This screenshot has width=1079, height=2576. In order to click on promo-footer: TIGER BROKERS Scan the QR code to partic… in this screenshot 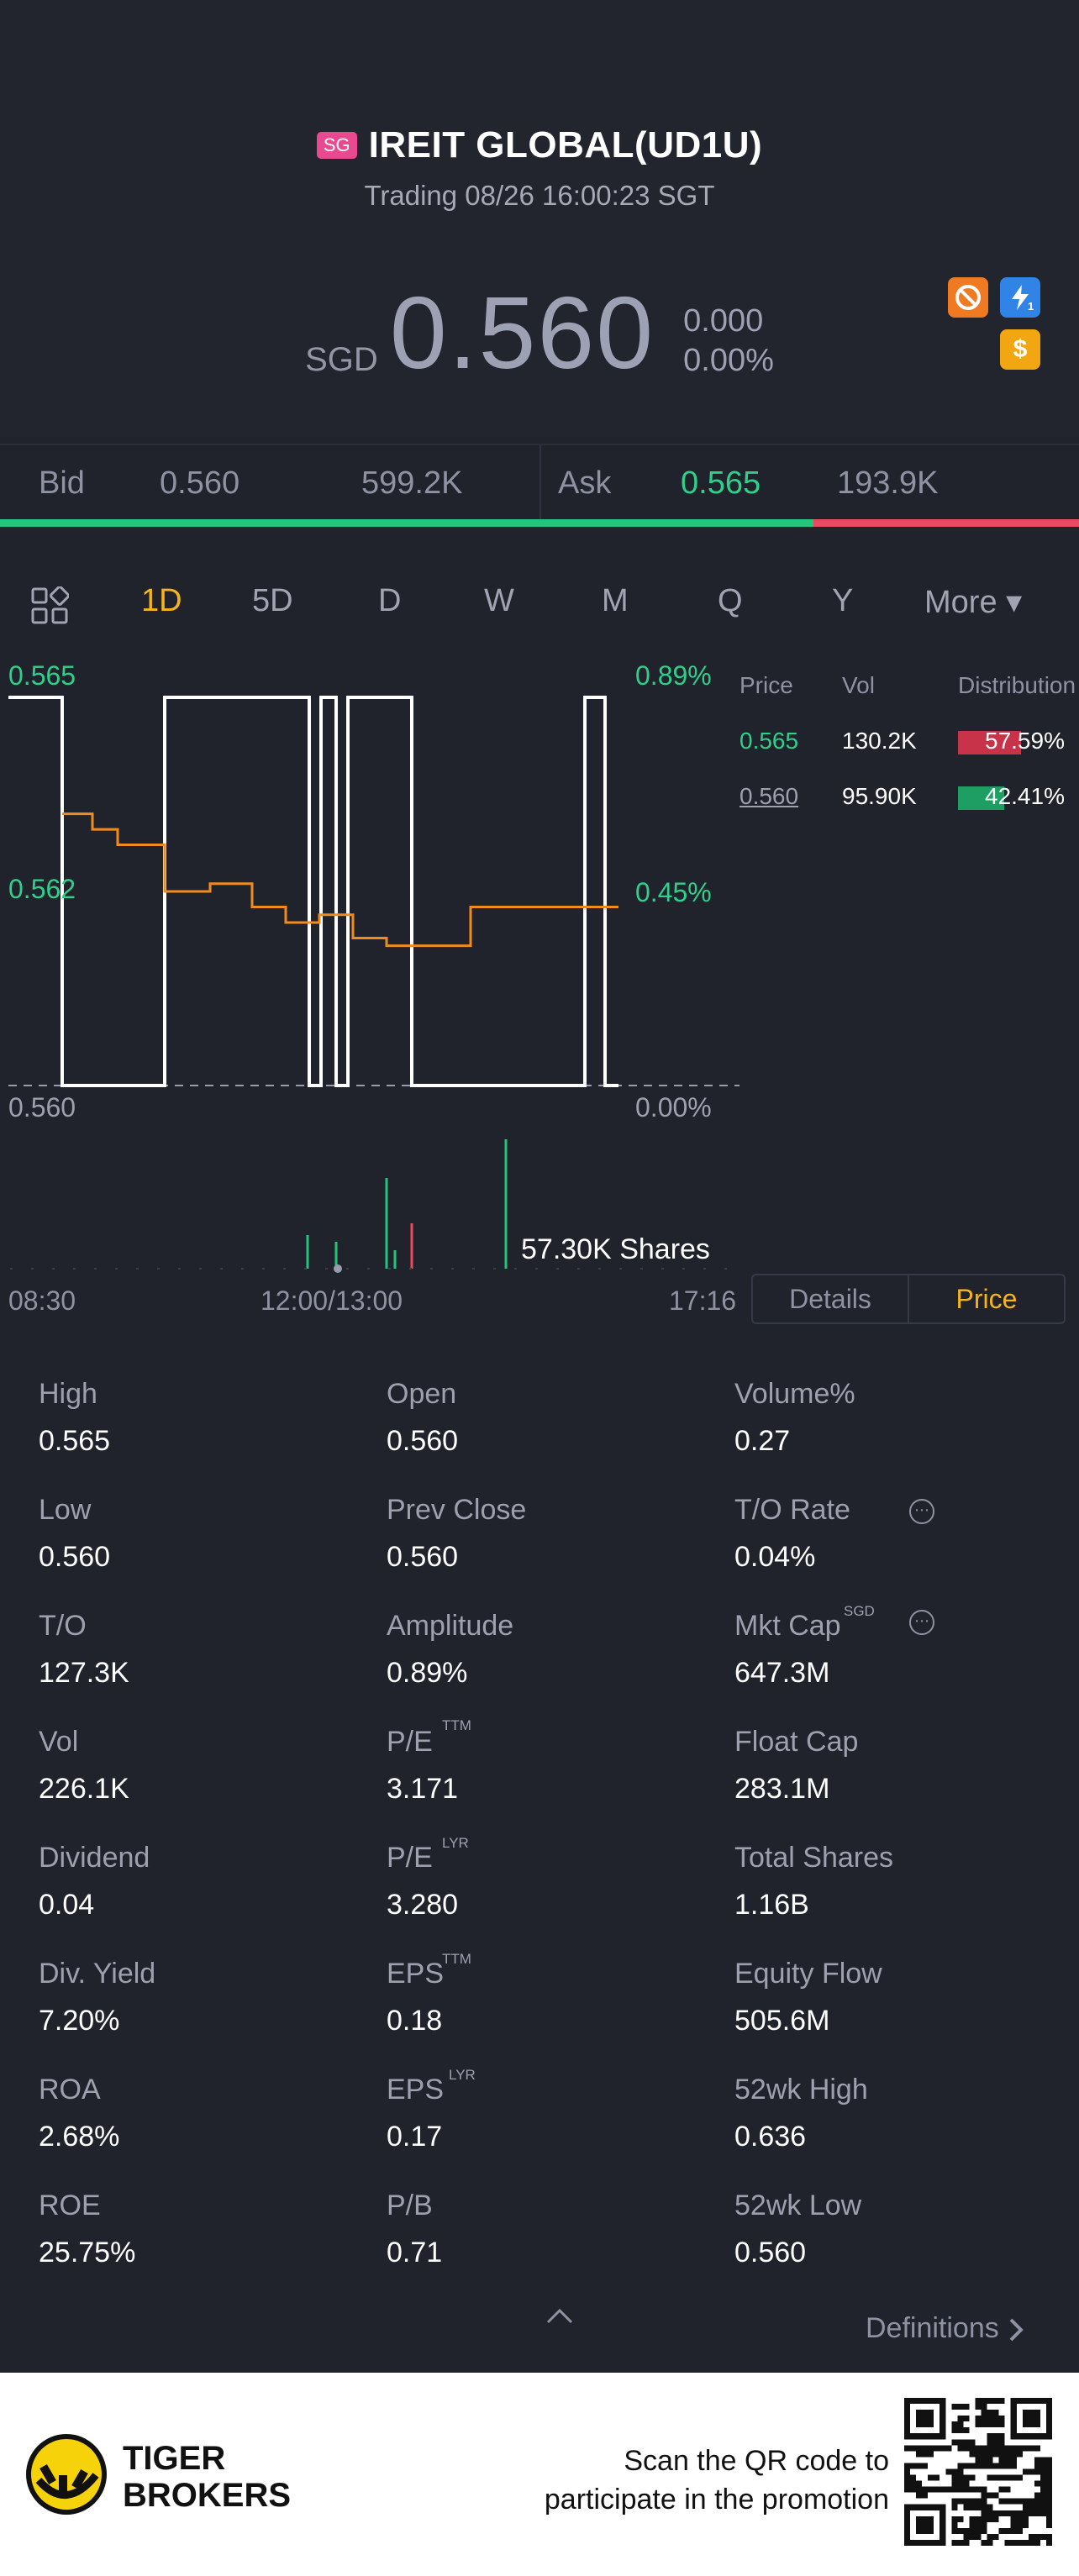, I will do `click(539, 2474)`.